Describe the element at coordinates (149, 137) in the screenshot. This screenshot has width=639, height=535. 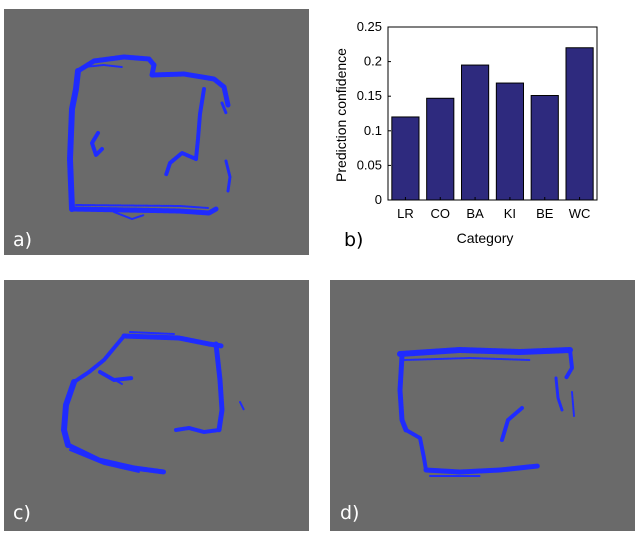
I see `point-cloud-a` at that location.